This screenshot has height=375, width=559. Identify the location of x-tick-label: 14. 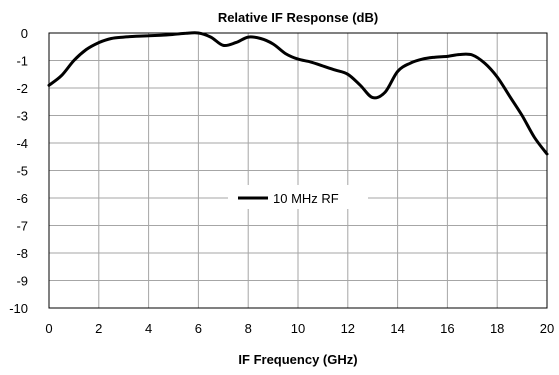
(397, 328).